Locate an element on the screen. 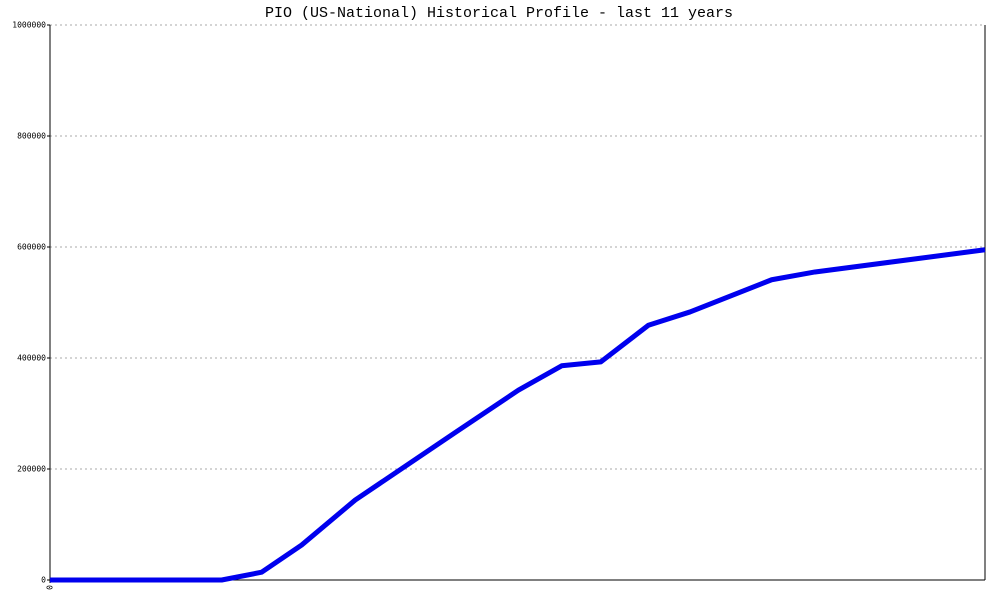 The height and width of the screenshot is (600, 1000). y-tick-label: 400000 is located at coordinates (31, 358).